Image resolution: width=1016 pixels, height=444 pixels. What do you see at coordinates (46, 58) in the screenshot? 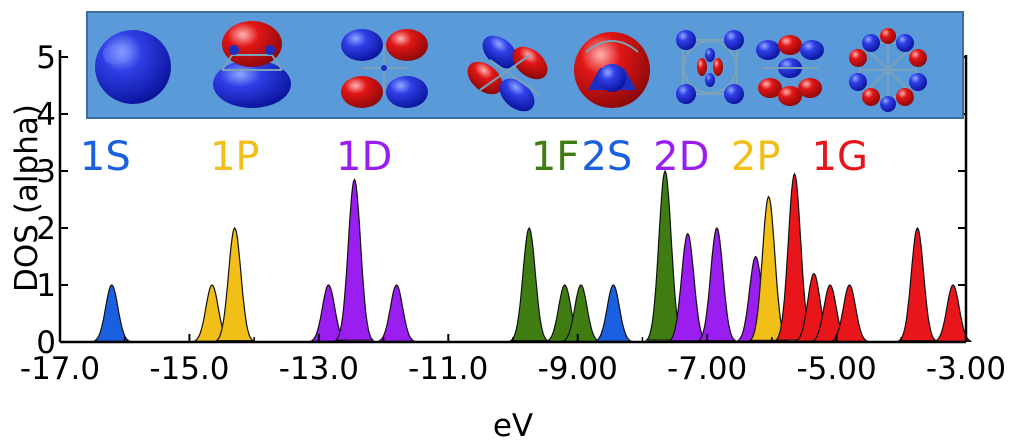
I see `y-tick-label: 5` at bounding box center [46, 58].